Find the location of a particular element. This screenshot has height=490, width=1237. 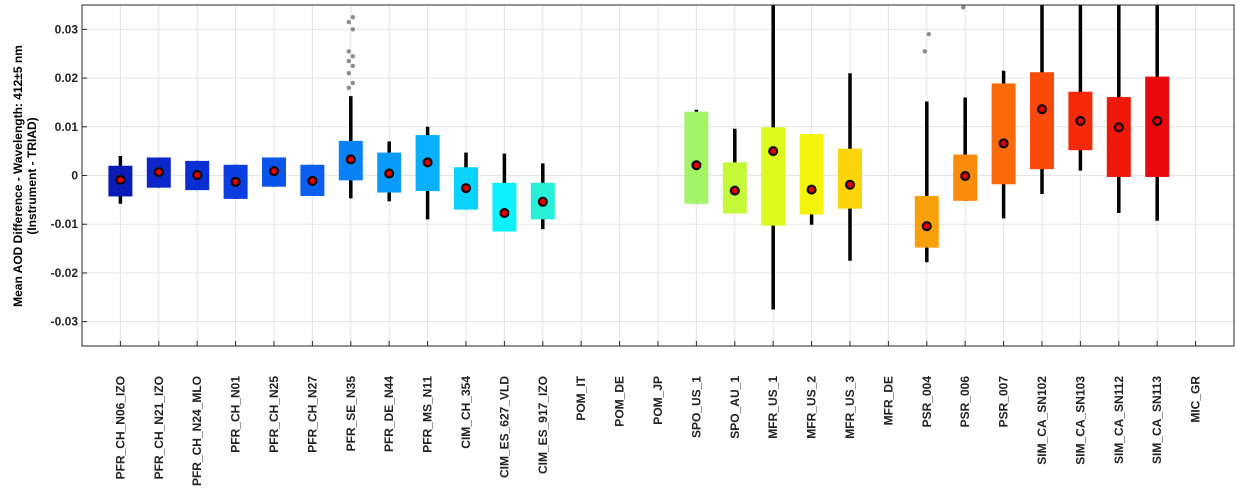

x-tick-label-3: PFR_CH_N01 is located at coordinates (236, 414).